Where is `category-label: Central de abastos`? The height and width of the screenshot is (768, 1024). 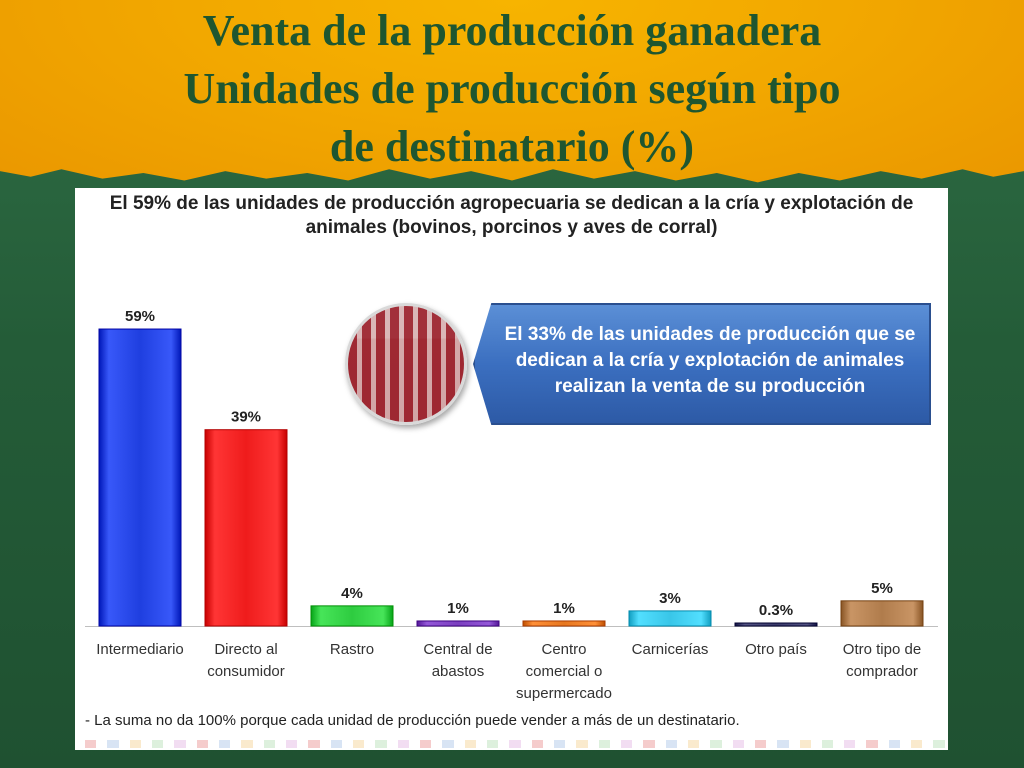 category-label: Central de abastos is located at coordinates (457, 660).